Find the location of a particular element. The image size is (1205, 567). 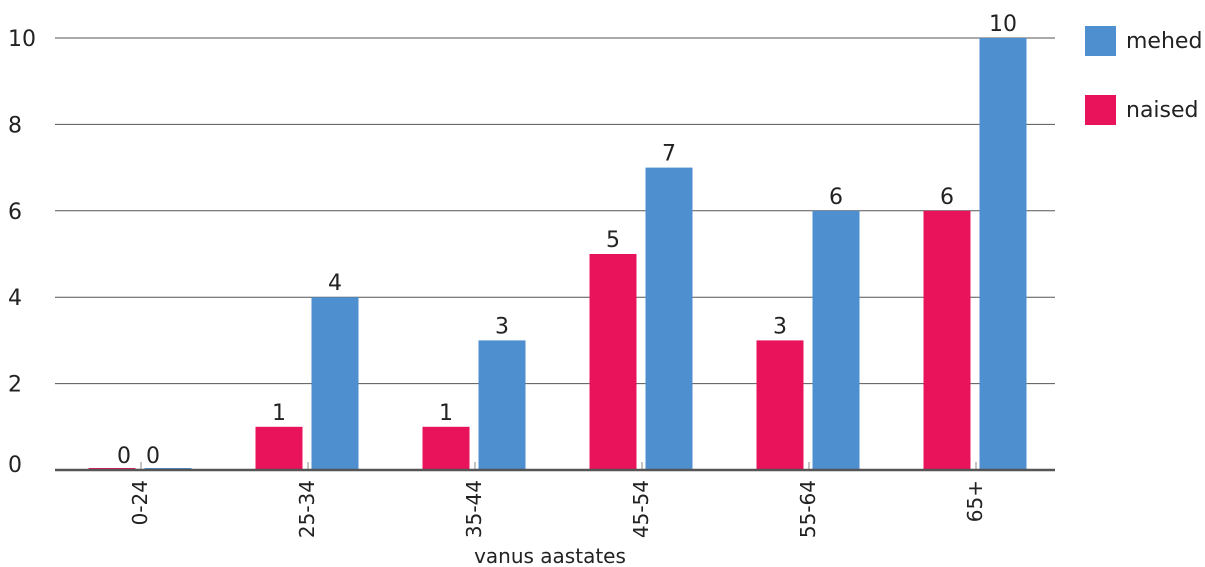

x-axis: 0-24 25-34 35-44 45-54 55-64 65+ is located at coordinates (555, 500).